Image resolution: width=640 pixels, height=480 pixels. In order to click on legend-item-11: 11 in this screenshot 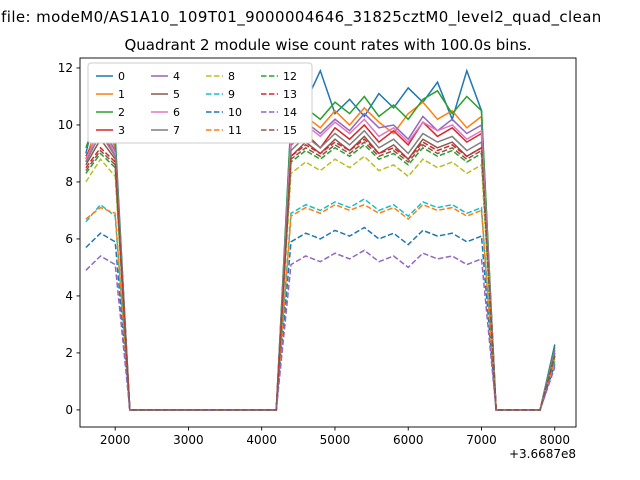, I will do `click(224, 130)`.